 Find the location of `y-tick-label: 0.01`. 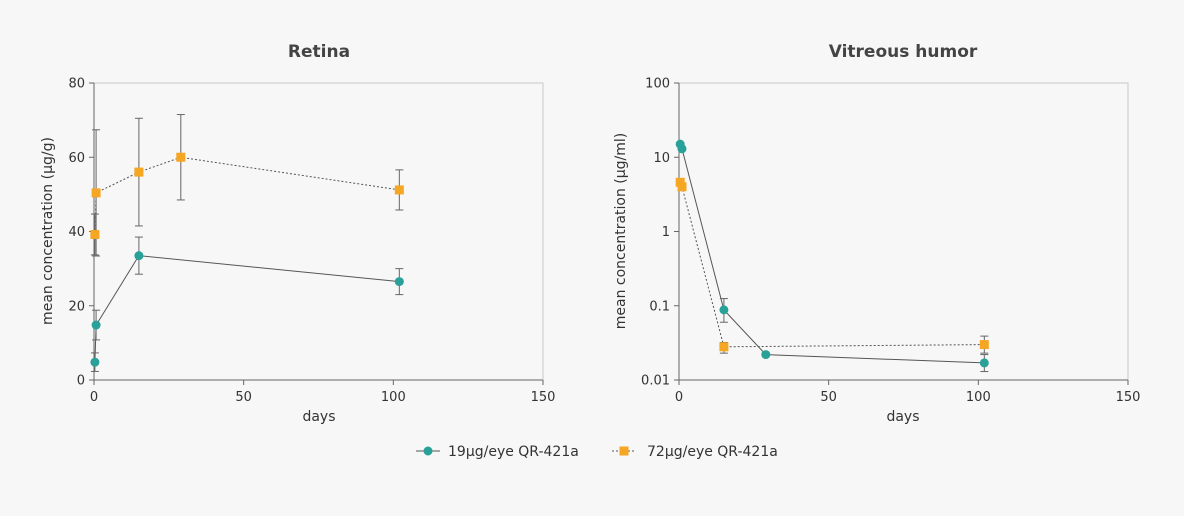

y-tick-label: 0.01 is located at coordinates (655, 381).